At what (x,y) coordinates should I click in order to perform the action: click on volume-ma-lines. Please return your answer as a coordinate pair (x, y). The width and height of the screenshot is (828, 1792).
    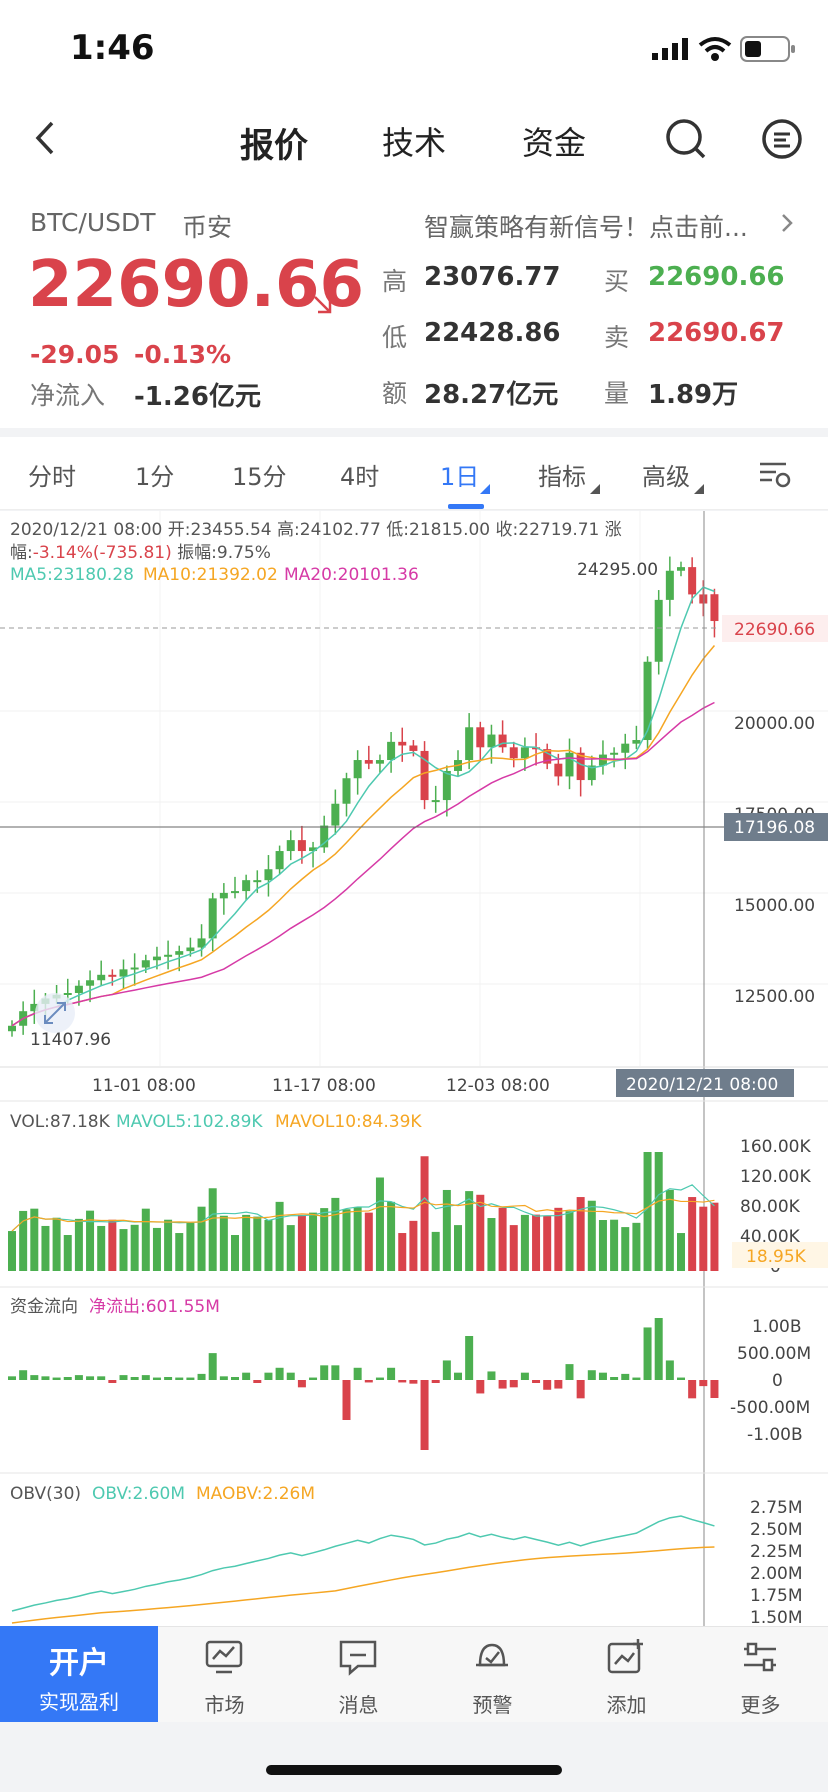
    Looking at the image, I should click on (363, 1208).